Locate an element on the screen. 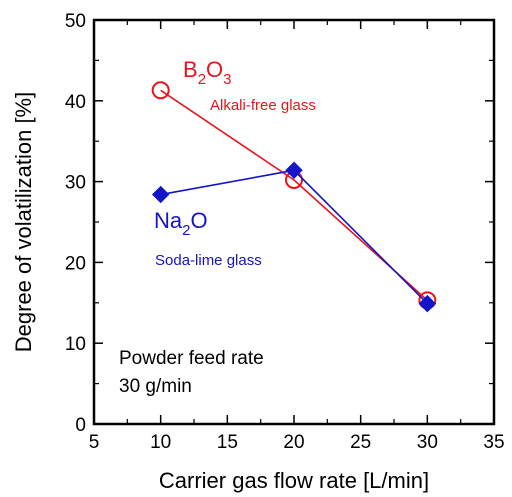  b2o3-label-part-4: 3 is located at coordinates (227, 79).